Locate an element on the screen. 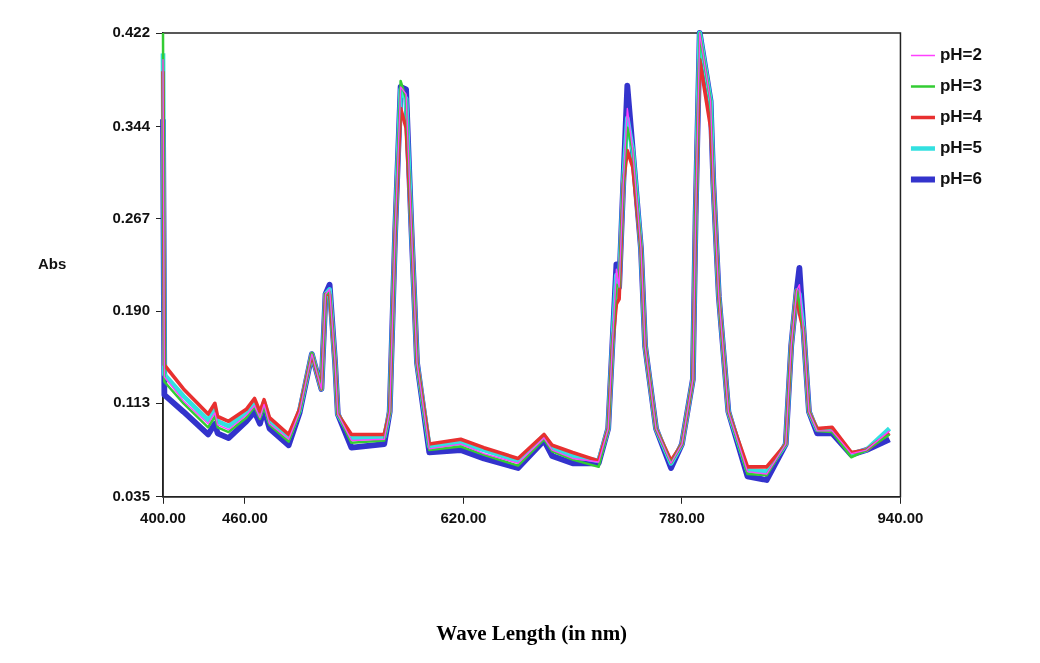  x-tick-label: 400.00 is located at coordinates (163, 517).